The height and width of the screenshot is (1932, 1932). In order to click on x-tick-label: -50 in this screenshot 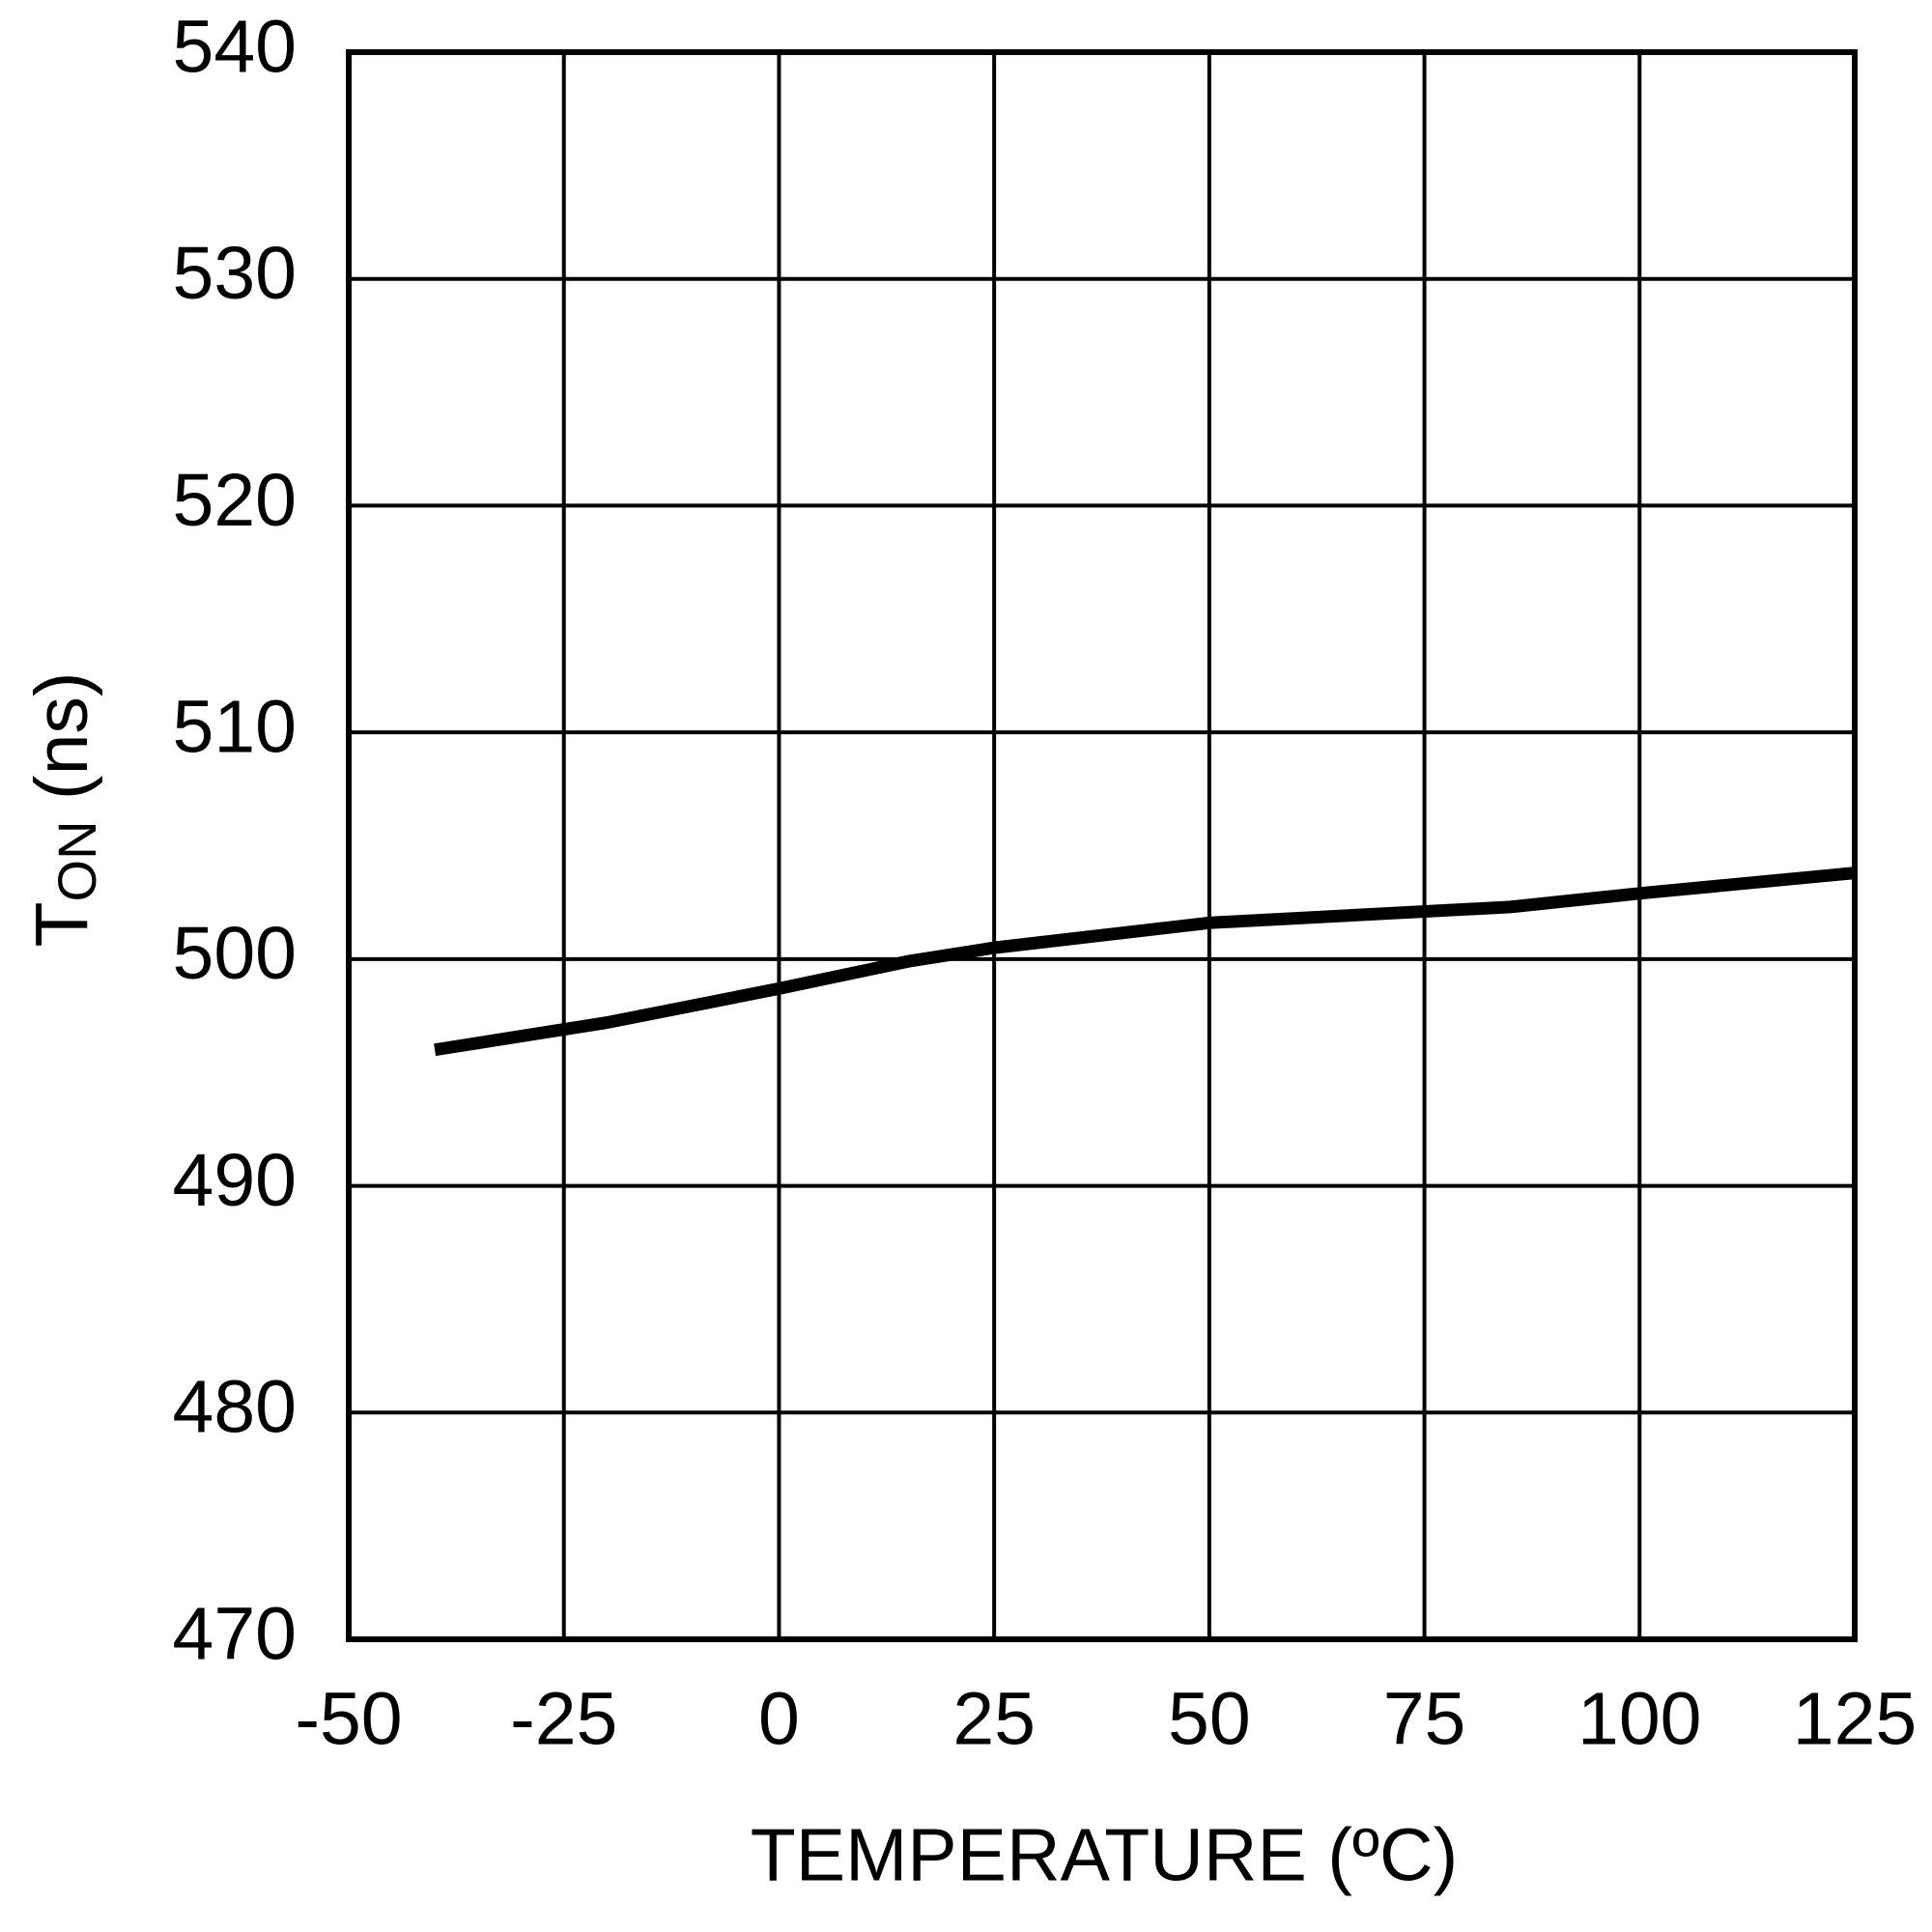, I will do `click(348, 1718)`.